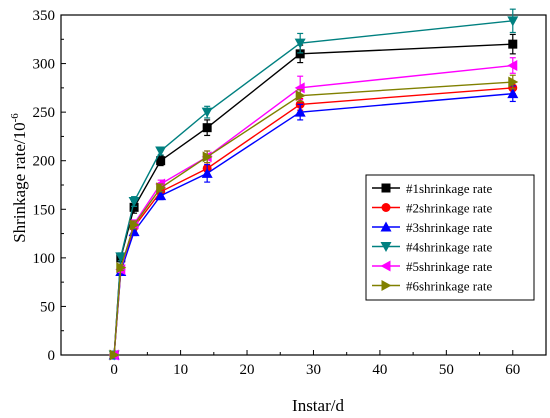  Describe the element at coordinates (44, 210) in the screenshot. I see `y-tick-label: 150` at that location.